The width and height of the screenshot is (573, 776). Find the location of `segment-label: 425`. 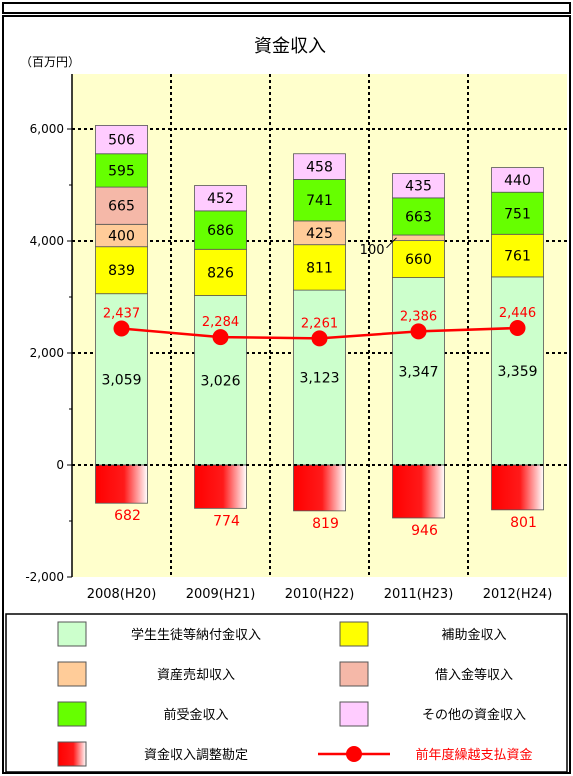

segment-label: 425 is located at coordinates (319, 234).